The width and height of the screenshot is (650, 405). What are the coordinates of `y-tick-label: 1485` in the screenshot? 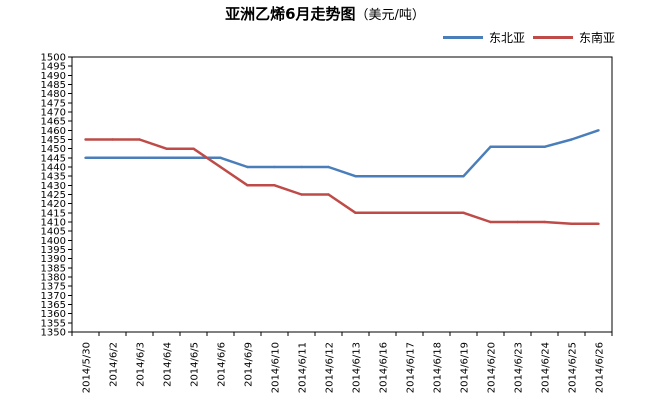 It's located at (53, 85).